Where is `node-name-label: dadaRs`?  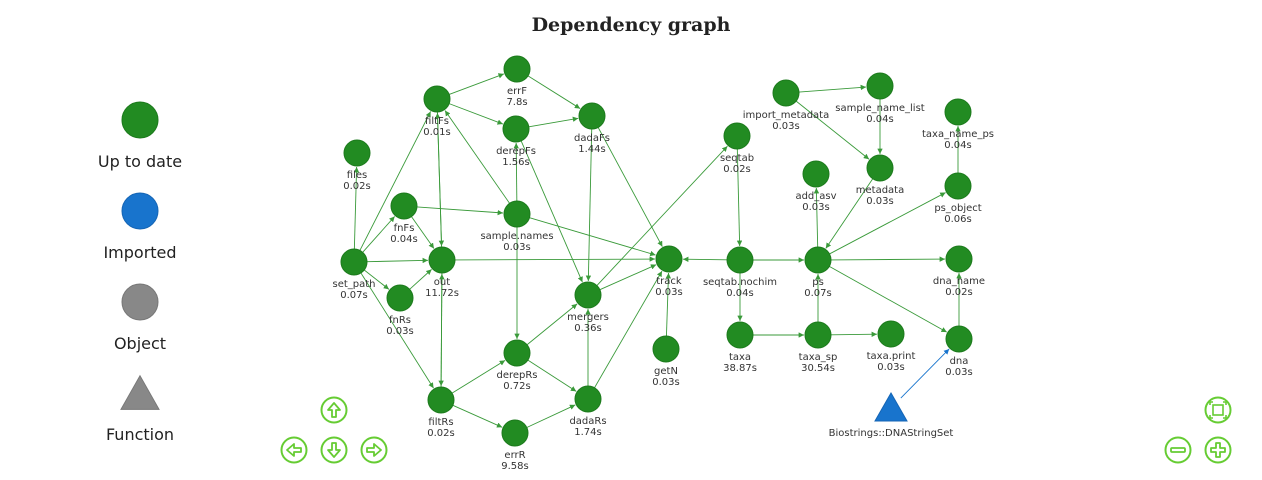
node-name-label: dadaRs is located at coordinates (587, 421).